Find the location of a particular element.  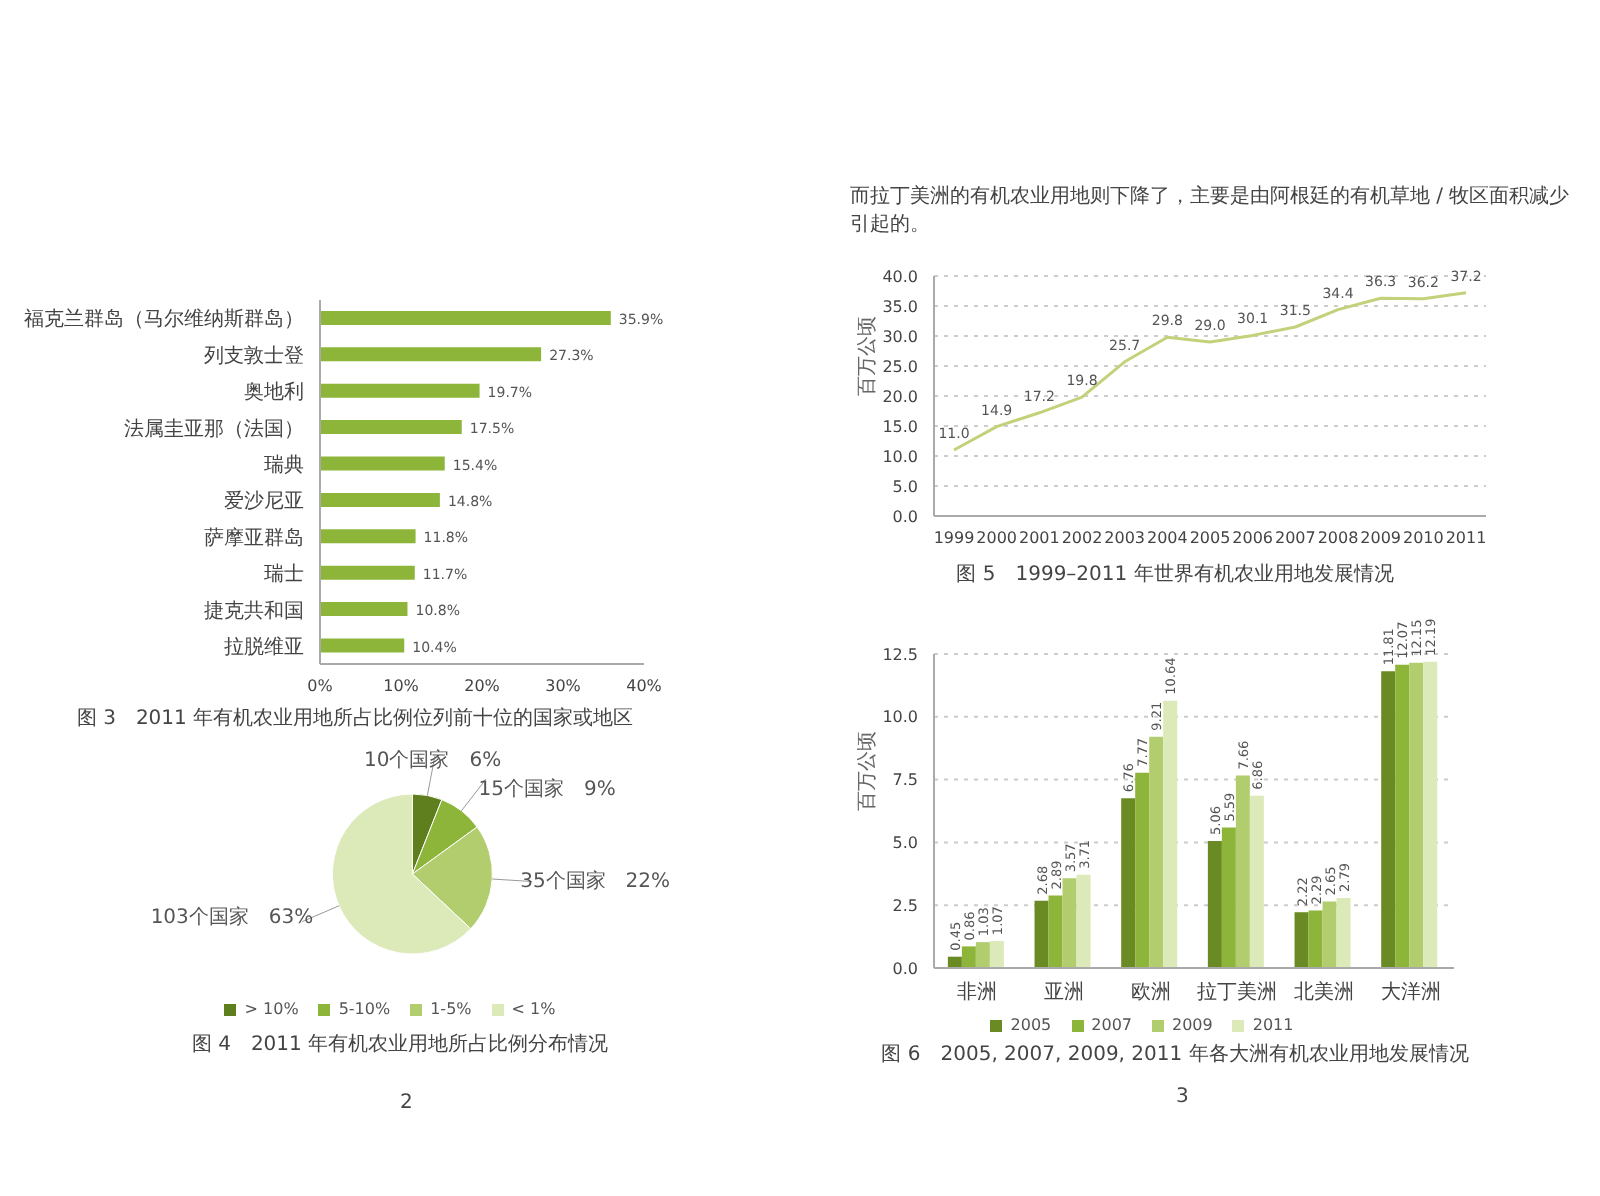

y-tick-label: 7.5 is located at coordinates (905, 780).